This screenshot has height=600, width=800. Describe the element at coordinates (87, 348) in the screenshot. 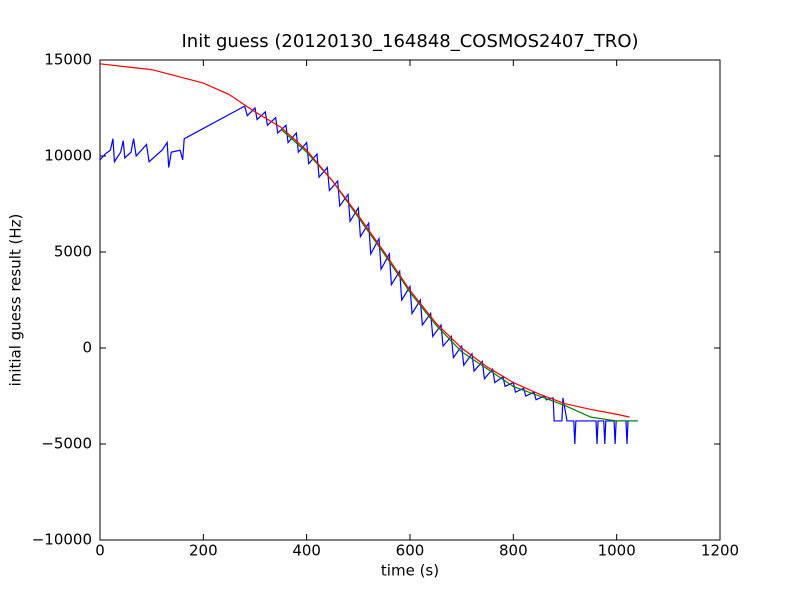

I see `y-tick-label: 0` at that location.